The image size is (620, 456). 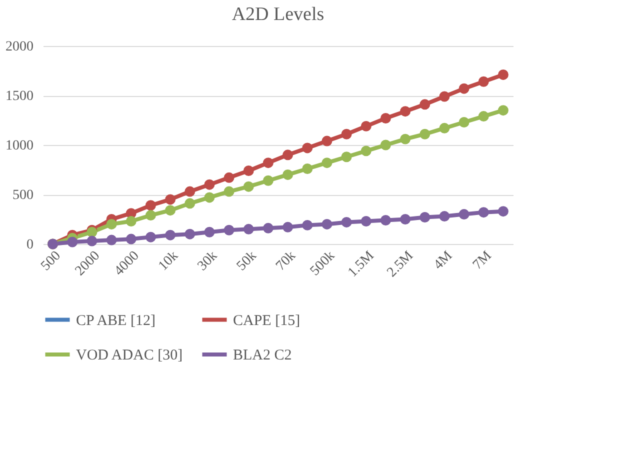 I want to click on legend-label: CP ABE [12], so click(x=116, y=320).